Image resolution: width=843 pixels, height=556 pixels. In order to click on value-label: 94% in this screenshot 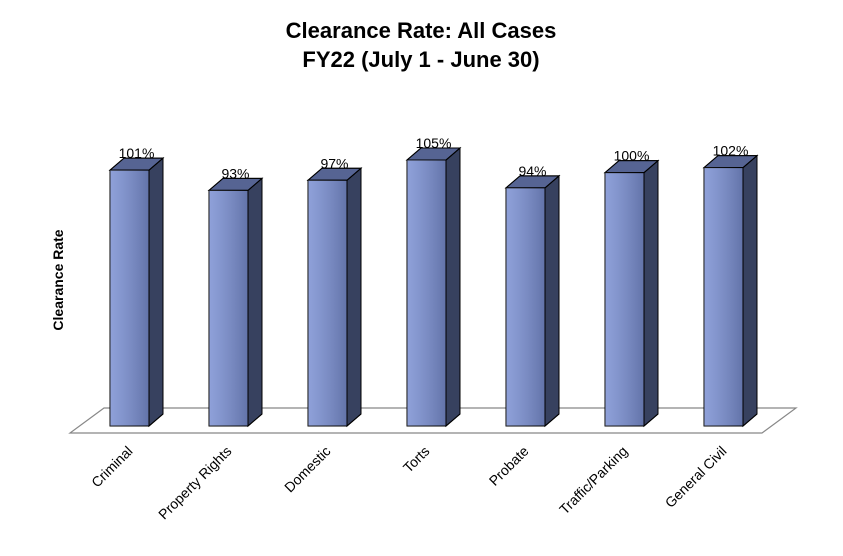, I will do `click(532, 171)`.